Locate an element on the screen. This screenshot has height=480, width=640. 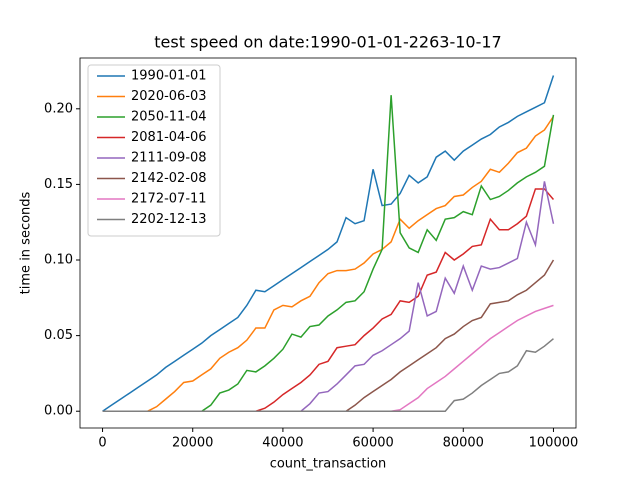
y-tick-label: 0.10 is located at coordinates (58, 260).